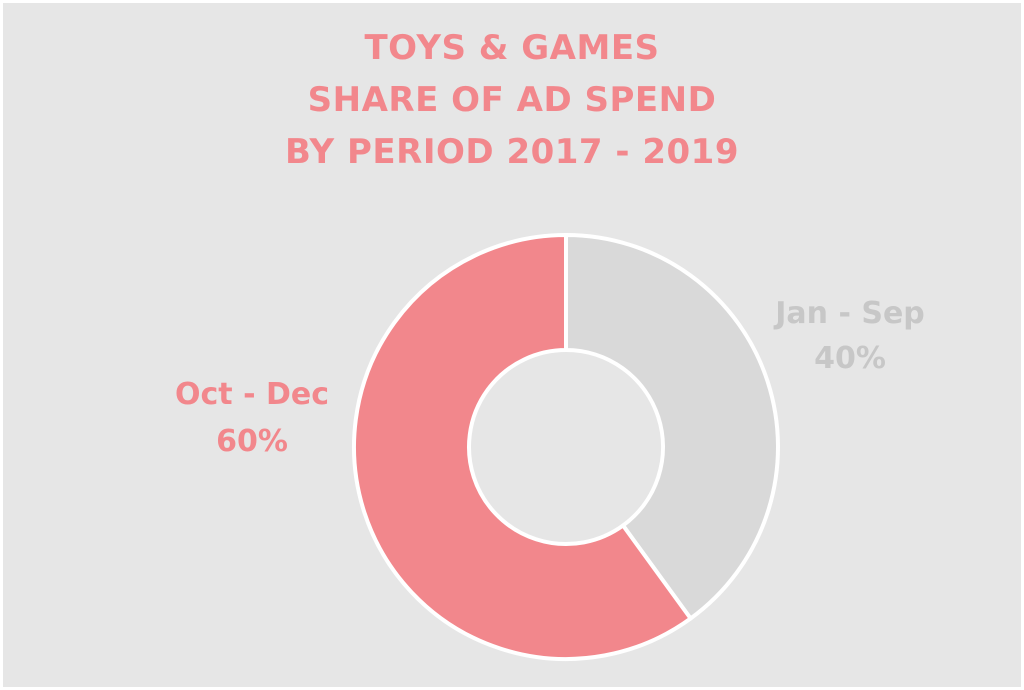 This screenshot has height=690, width=1024. Describe the element at coordinates (512, 48) in the screenshot. I see `chart-title-line-1: TOYS & GAMES` at that location.